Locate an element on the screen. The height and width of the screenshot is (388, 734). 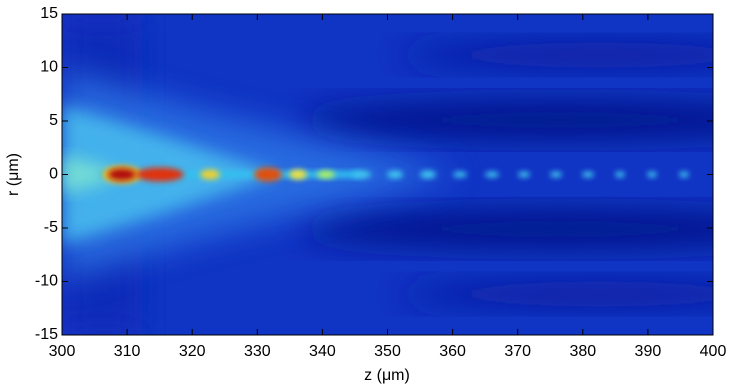
x-tick-label: 320 is located at coordinates (192, 351).